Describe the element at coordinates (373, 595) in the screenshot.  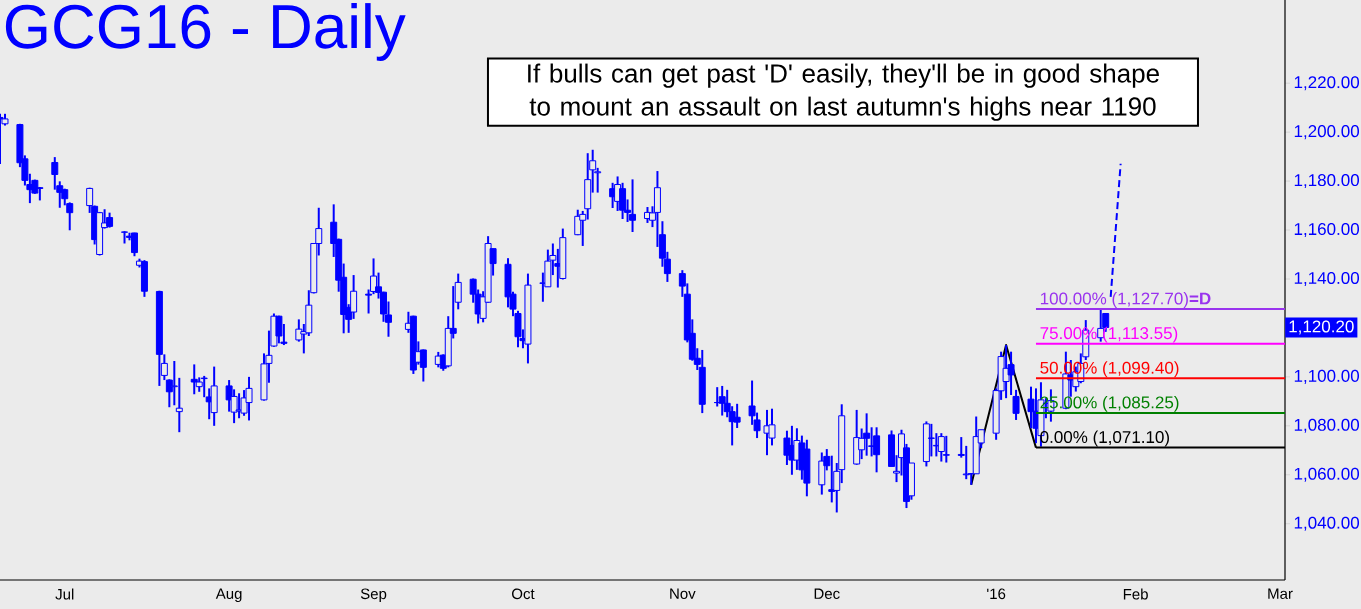
I see `x-tick-label: Sep` at that location.